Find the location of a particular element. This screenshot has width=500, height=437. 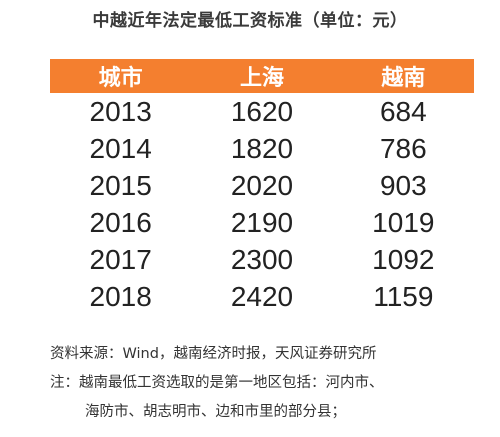

table-row: 2013 1620 684 is located at coordinates (262, 111).